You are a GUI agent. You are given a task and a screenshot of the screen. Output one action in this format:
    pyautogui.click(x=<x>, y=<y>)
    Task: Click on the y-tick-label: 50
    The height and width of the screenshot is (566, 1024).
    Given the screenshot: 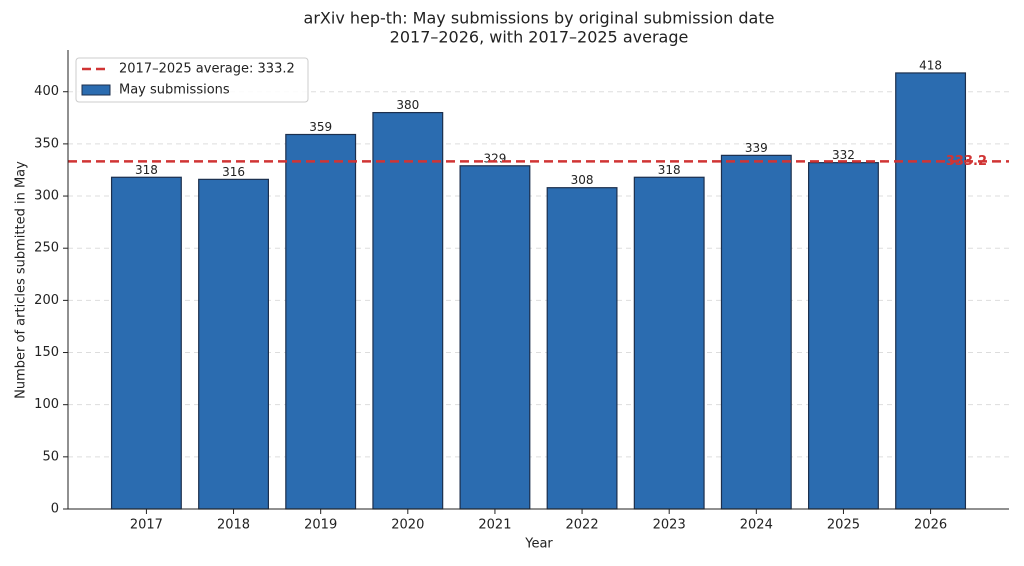 What is the action you would take?
    pyautogui.click(x=50, y=456)
    